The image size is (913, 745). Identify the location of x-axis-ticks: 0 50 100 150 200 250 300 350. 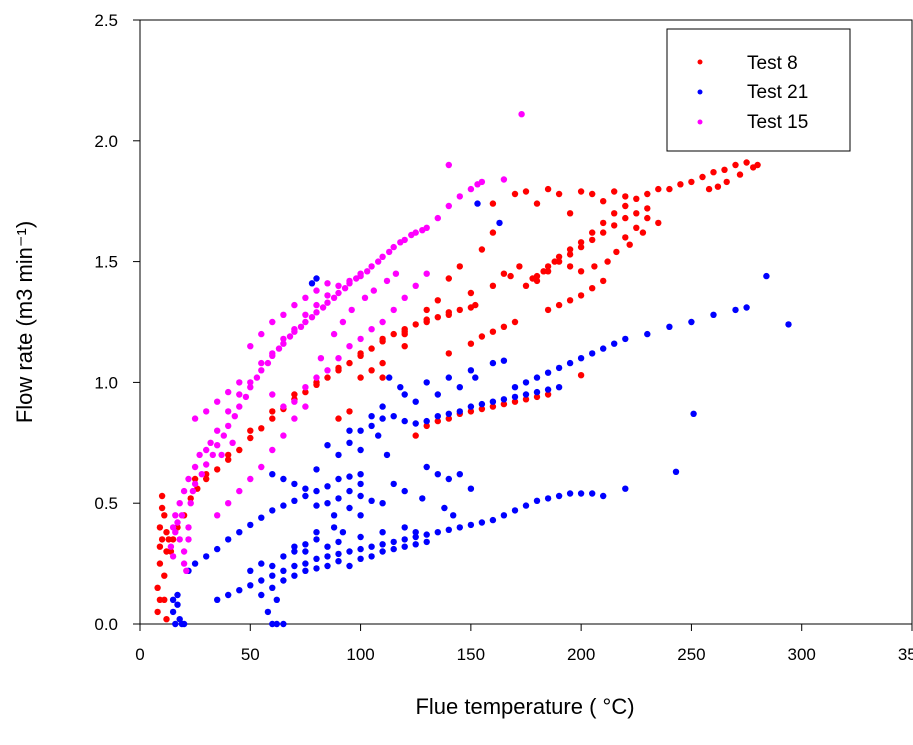
(524, 644).